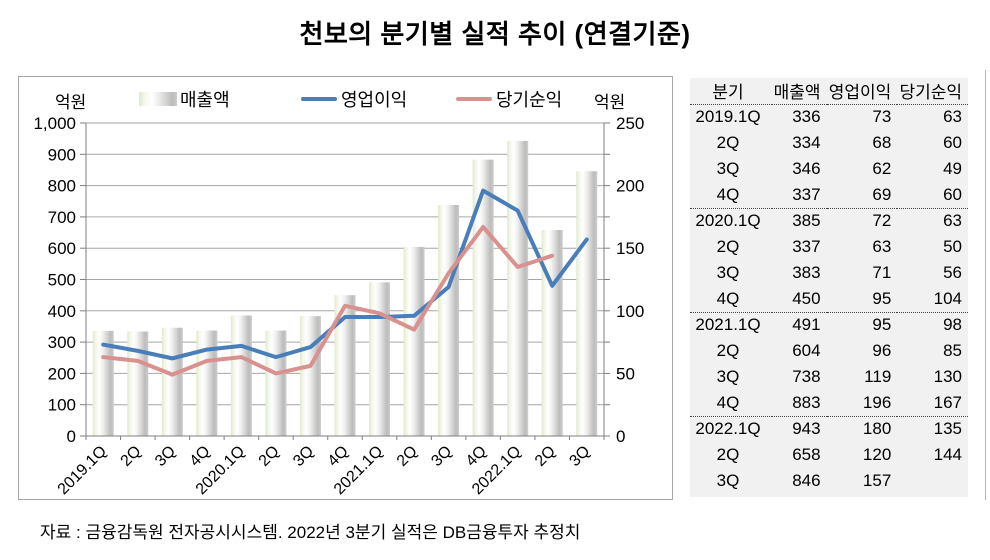 Image resolution: width=990 pixels, height=560 pixels. What do you see at coordinates (878, 376) in the screenshot?
I see `table-cell-value: 119` at bounding box center [878, 376].